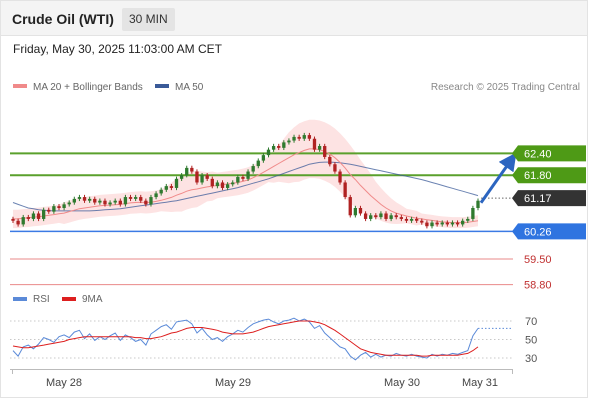 This screenshot has width=590, height=400. What do you see at coordinates (273, 340) in the screenshot?
I see `rsi-panel: 70 50 30` at bounding box center [273, 340].